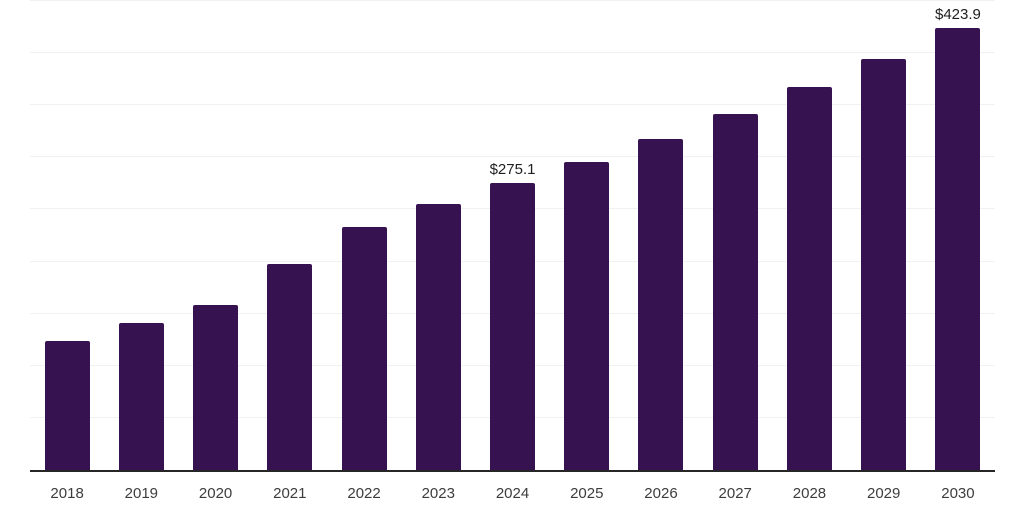 Image resolution: width=1024 pixels, height=512 pixels. Describe the element at coordinates (512, 170) in the screenshot. I see `bar-value-label-2024: $275.1` at that location.